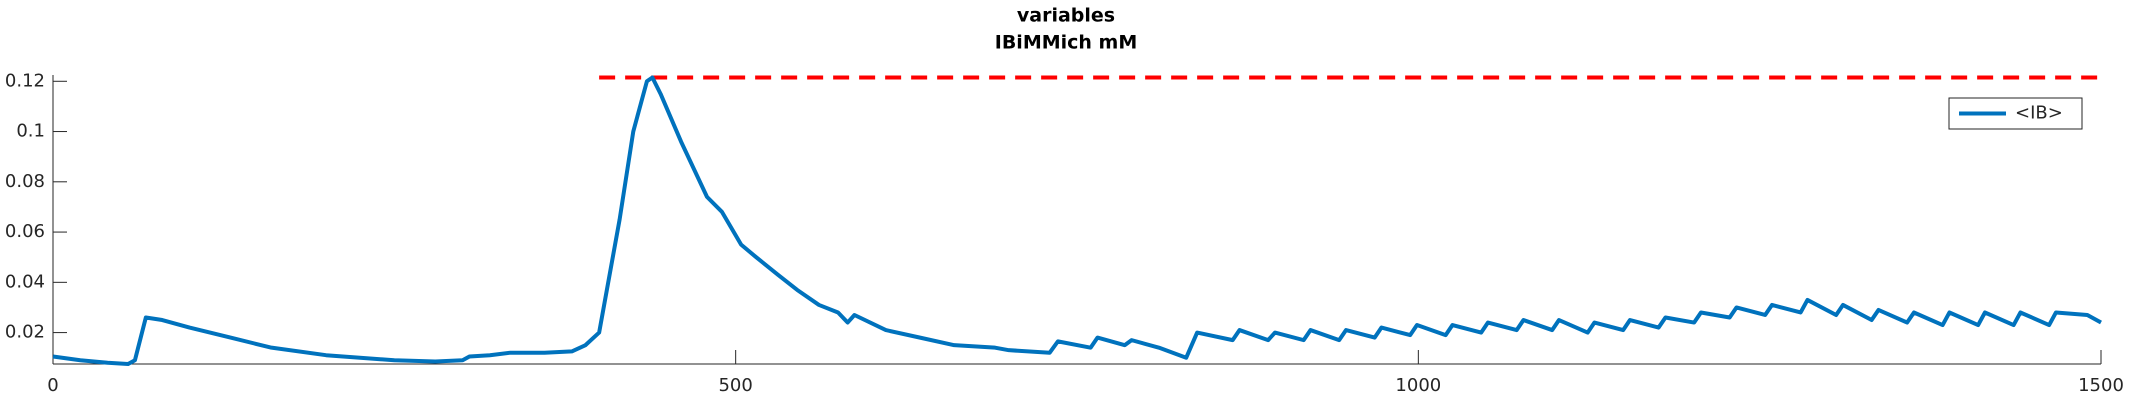 The width and height of the screenshot is (2133, 400). What do you see at coordinates (30, 131) in the screenshot?
I see `y-tick-label: 0.1` at bounding box center [30, 131].